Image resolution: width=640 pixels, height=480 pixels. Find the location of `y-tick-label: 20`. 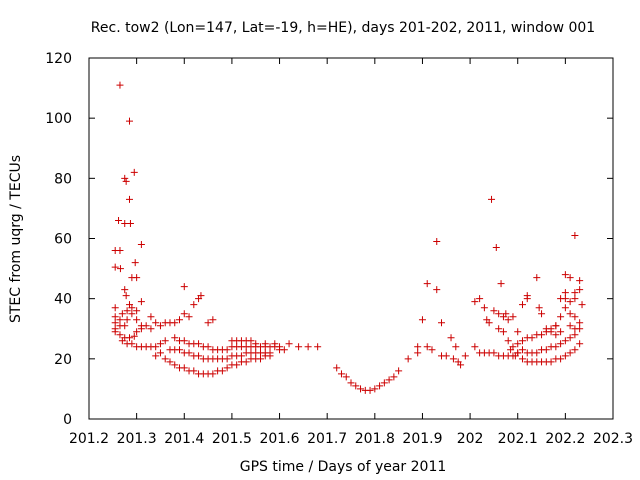

y-tick-label: 20 is located at coordinates (63, 360).